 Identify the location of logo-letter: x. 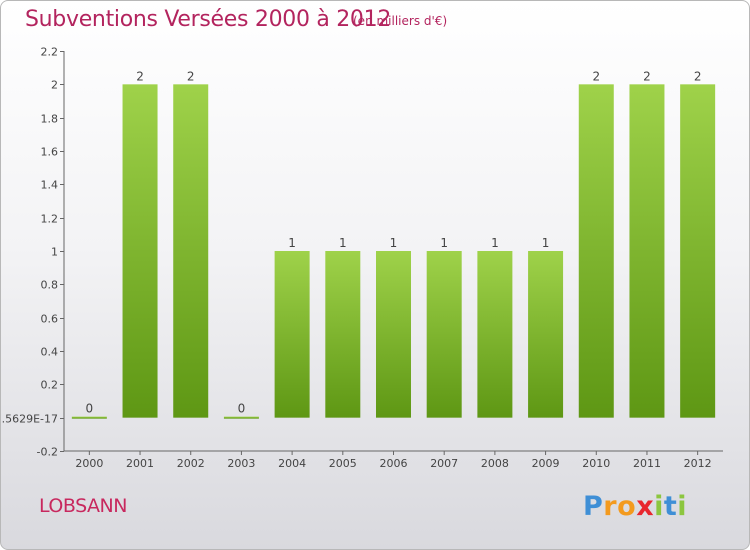
(645, 506).